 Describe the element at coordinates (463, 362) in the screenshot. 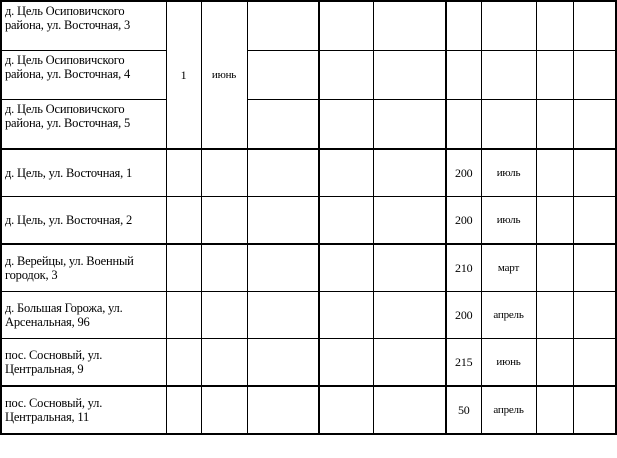

I see `value-cell: 215` at that location.